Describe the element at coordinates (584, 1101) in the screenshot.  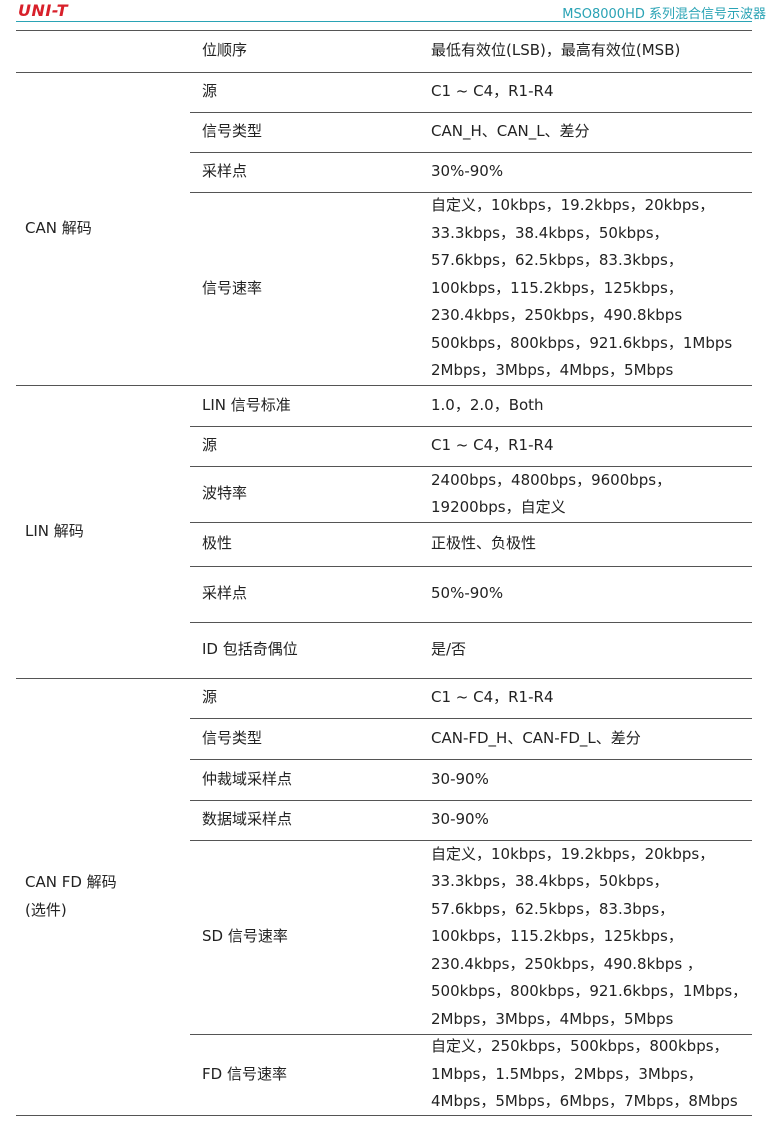
I see `value-cell: 4Mbps，5Mbps，6Mbps，7Mbps，8Mbps` at that location.